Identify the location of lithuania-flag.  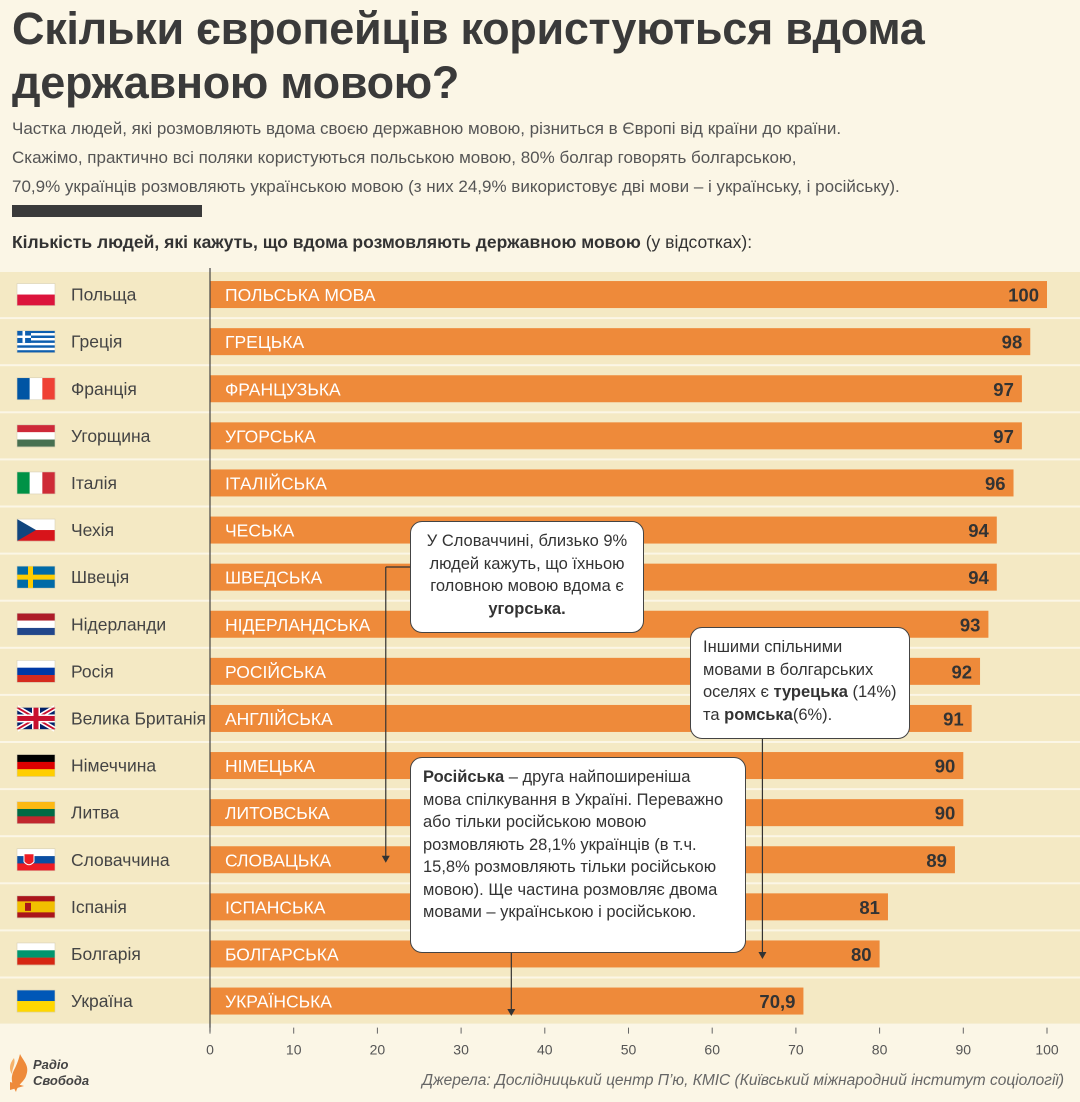
(36, 812).